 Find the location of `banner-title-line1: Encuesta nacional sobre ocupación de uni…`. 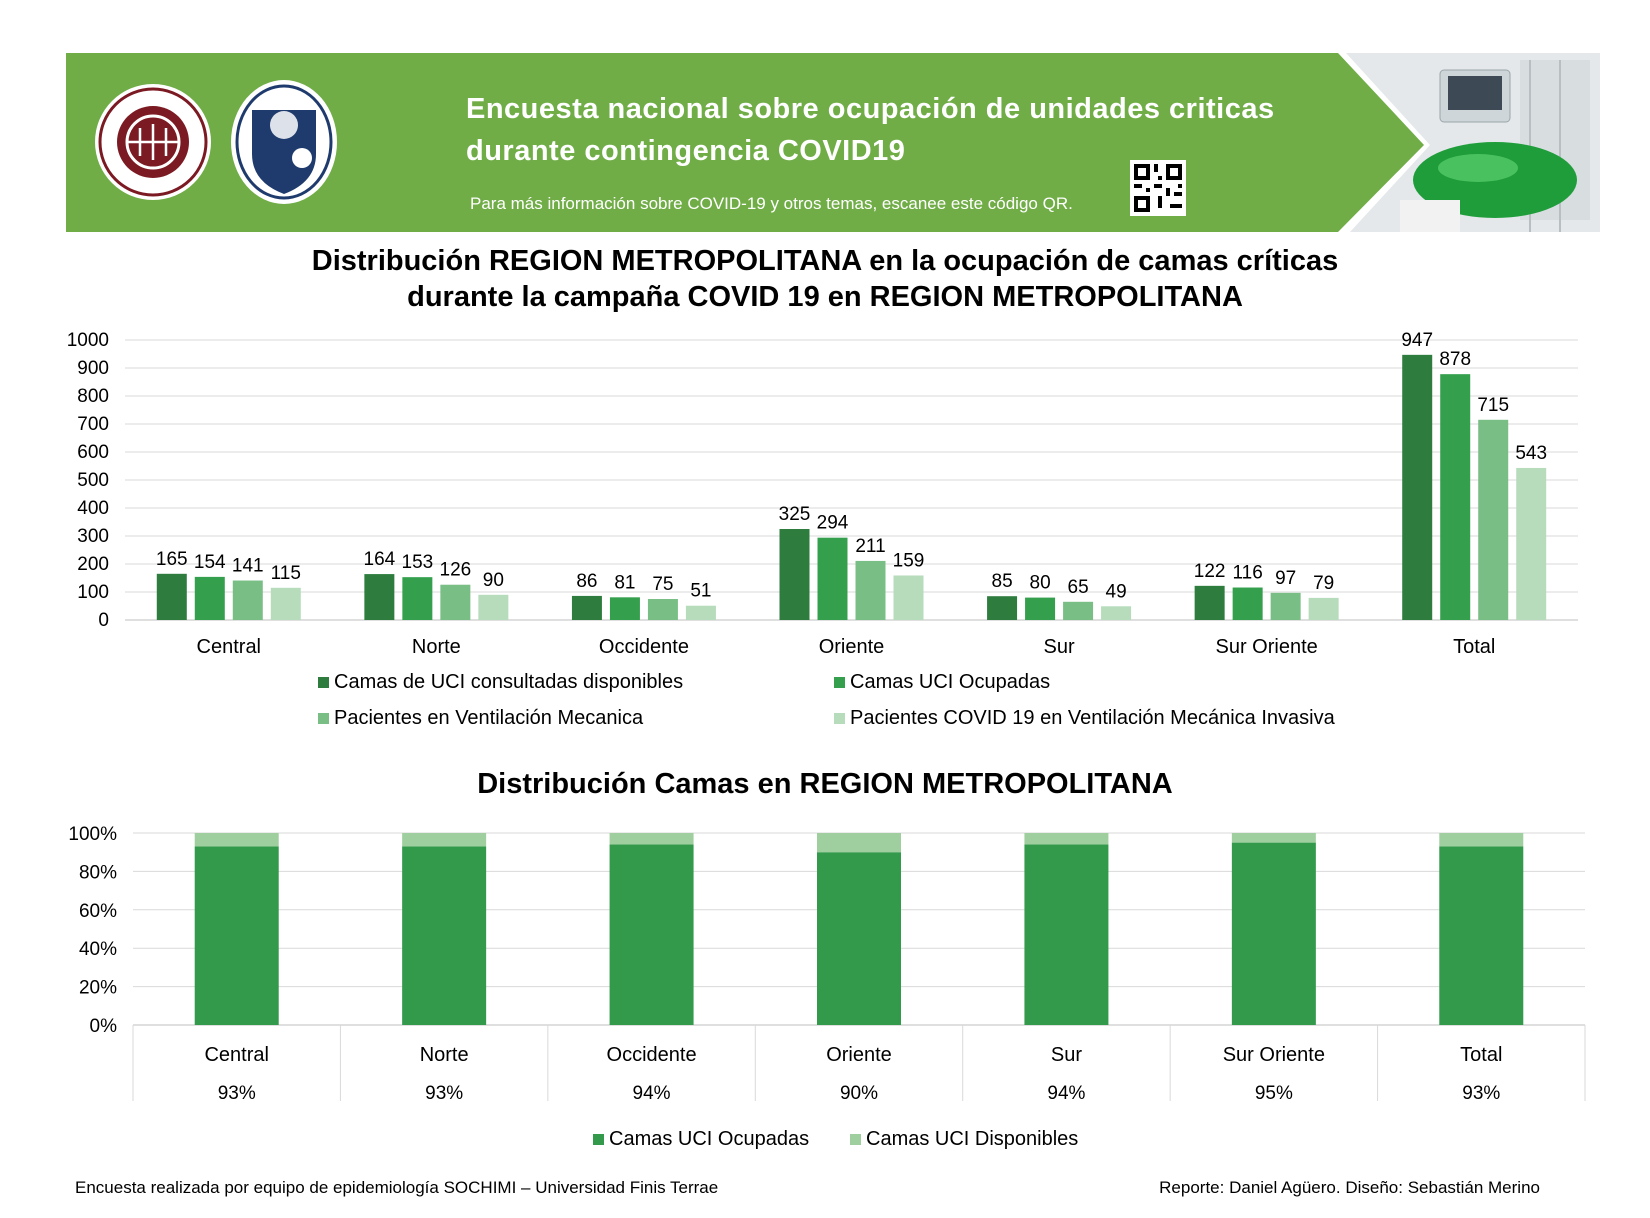

banner-title-line1: Encuesta nacional sobre ocupación de uni… is located at coordinates (870, 109).